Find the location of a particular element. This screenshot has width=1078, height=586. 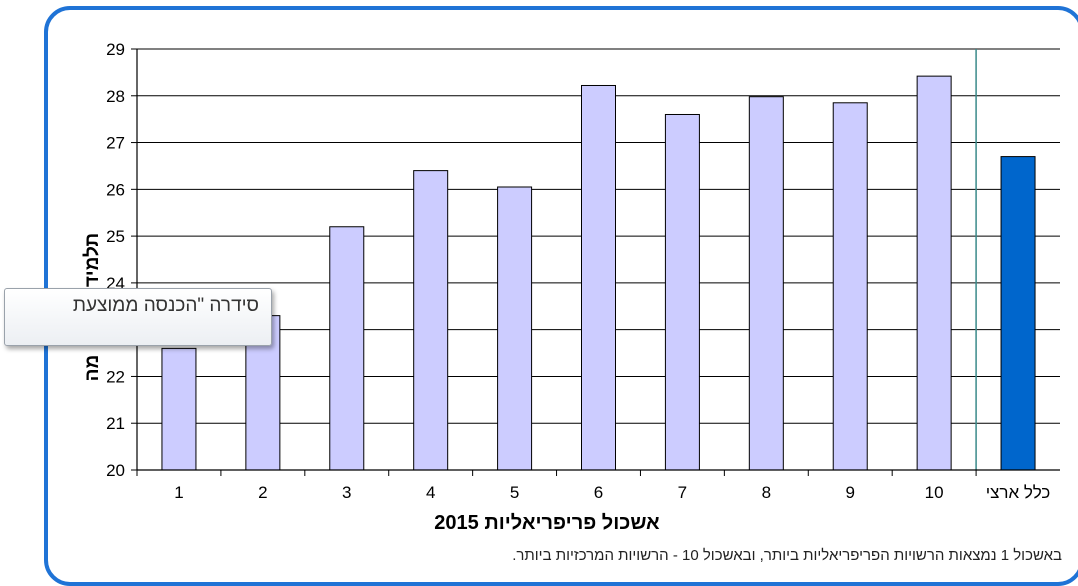

x-tick-label: 7 is located at coordinates (682, 492).